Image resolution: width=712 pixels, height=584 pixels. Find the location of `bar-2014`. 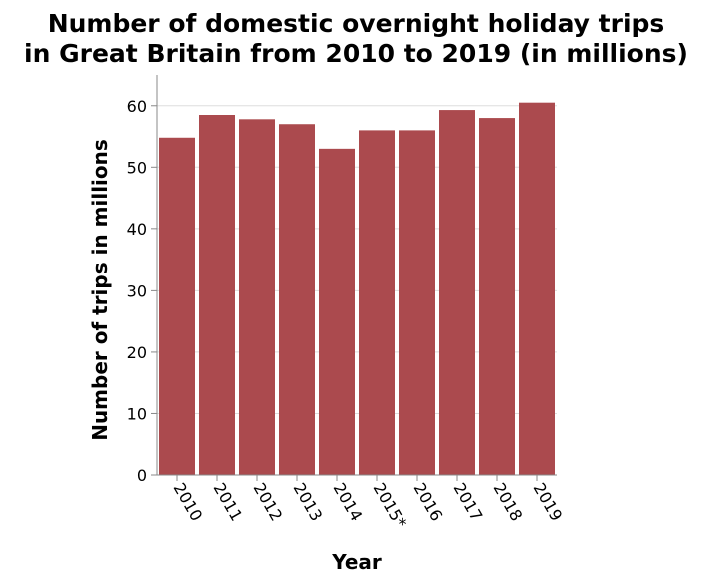

bar-2014 is located at coordinates (337, 311).